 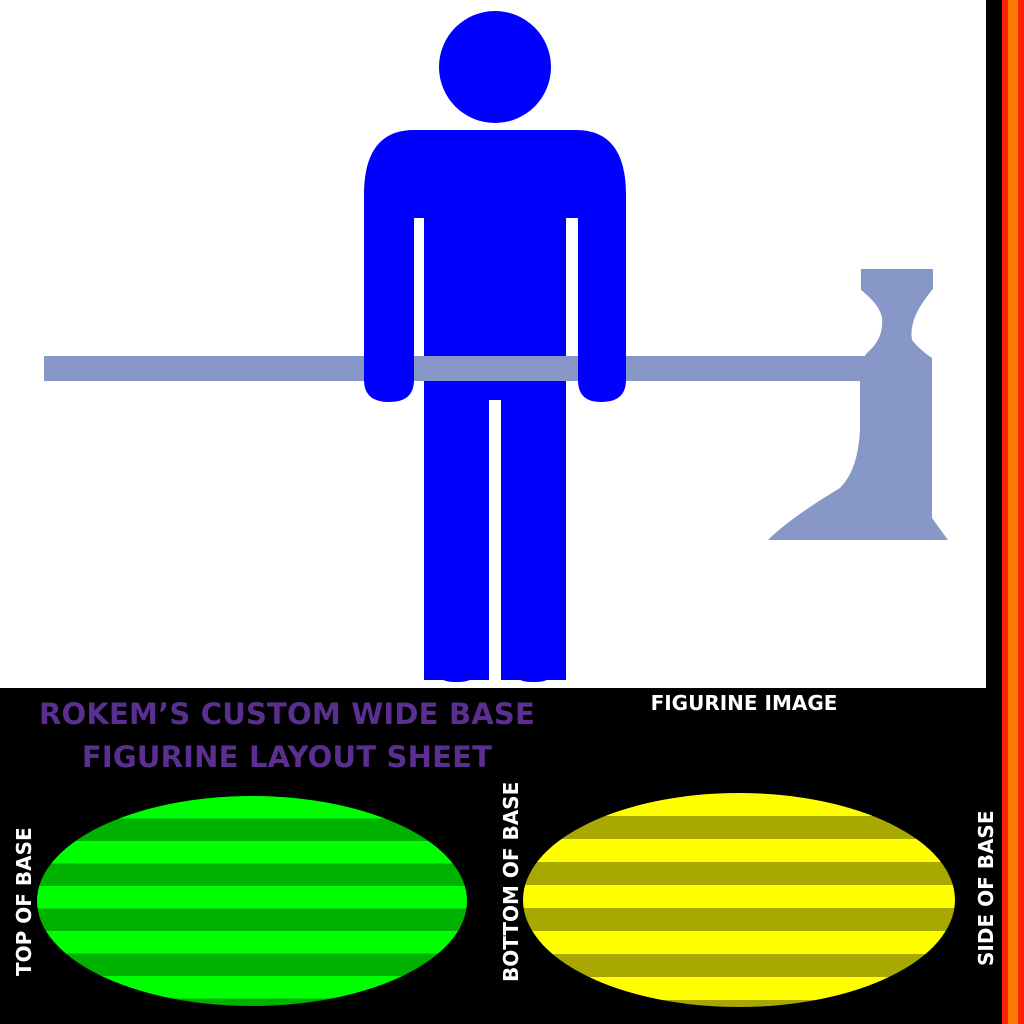 What do you see at coordinates (1005, 512) in the screenshot?
I see `side-of-base-strip` at bounding box center [1005, 512].